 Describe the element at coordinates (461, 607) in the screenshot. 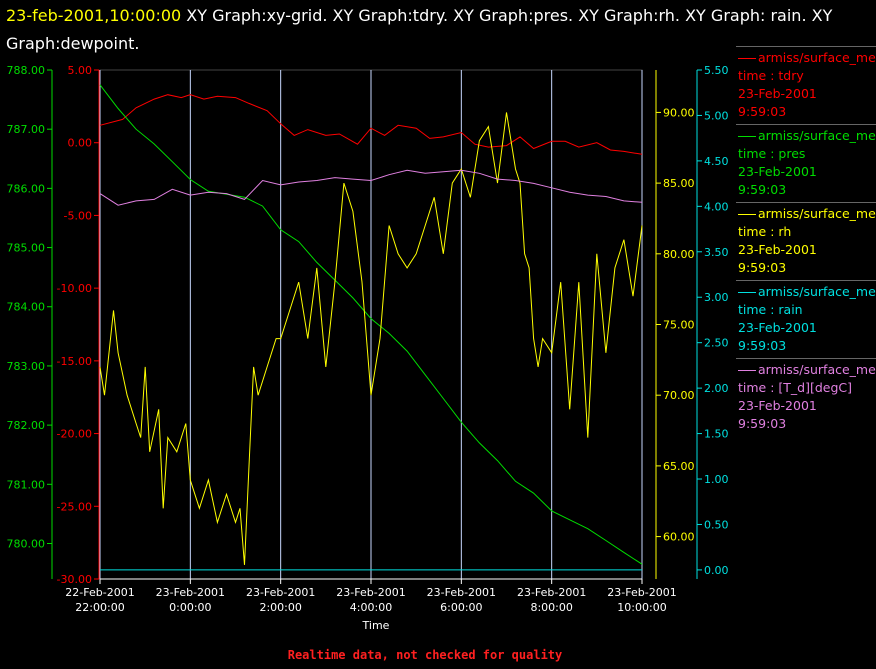

I see `x-tick-label: 6:00:00` at that location.